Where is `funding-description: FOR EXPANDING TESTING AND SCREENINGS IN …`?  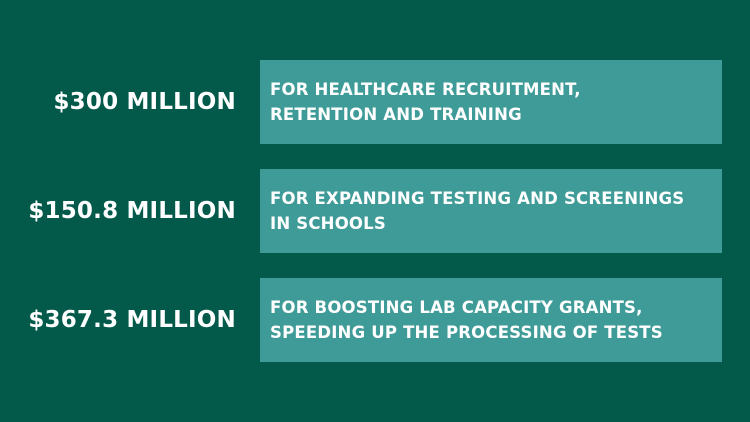
funding-description: FOR EXPANDING TESTING AND SCREENINGS IN … is located at coordinates (477, 211).